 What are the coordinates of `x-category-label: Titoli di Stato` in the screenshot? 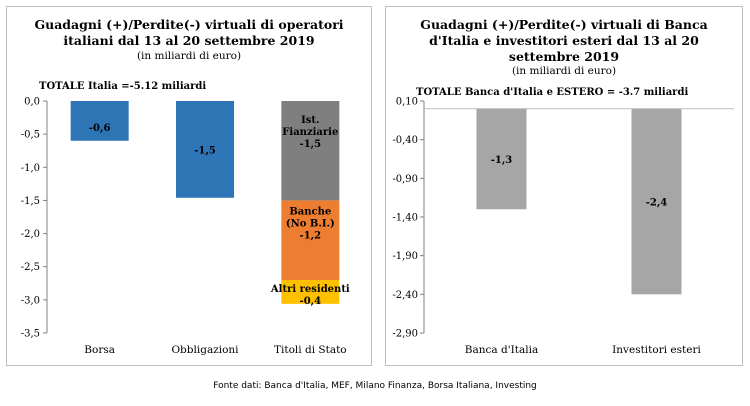 It's located at (310, 350).